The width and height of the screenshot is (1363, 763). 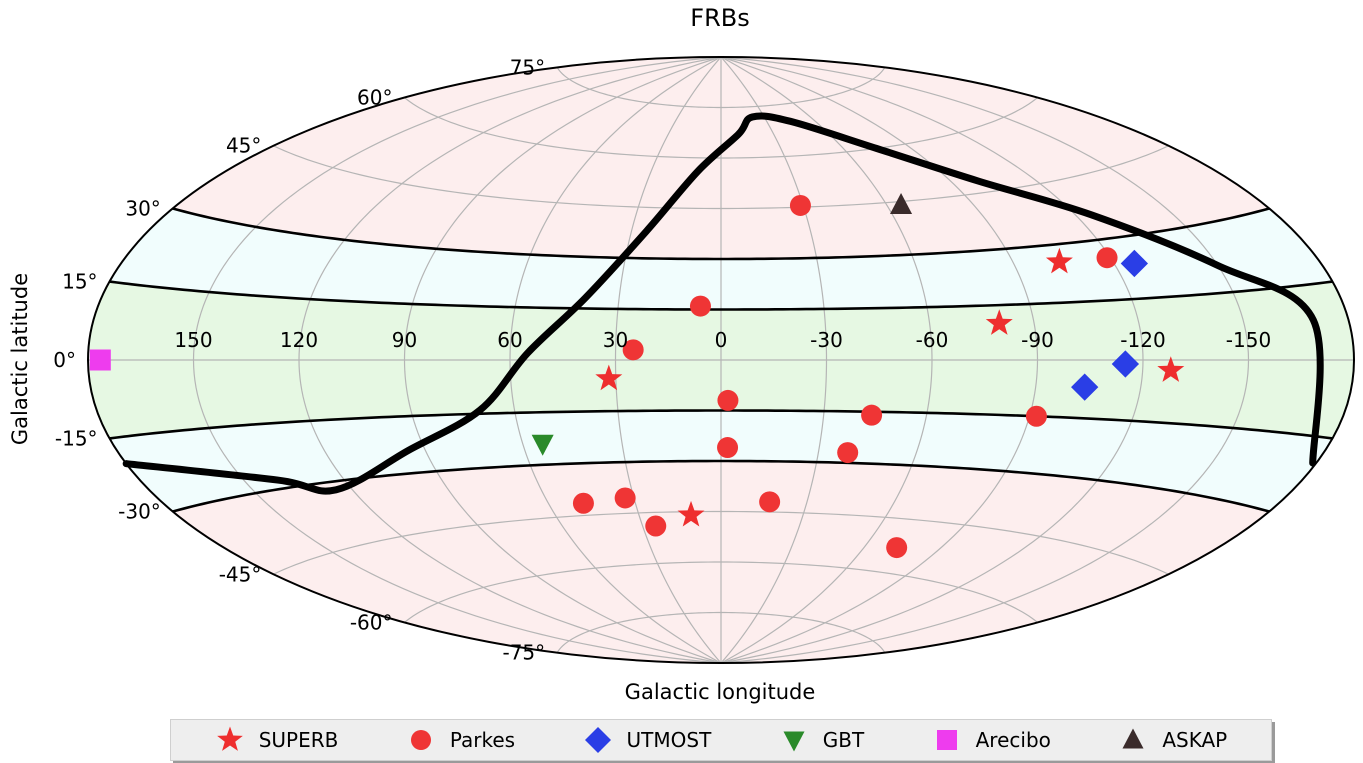 What do you see at coordinates (721, 740) in the screenshot?
I see `legend: SUPERB Parkes UTMOST GBT Arecibo ASKAP` at bounding box center [721, 740].